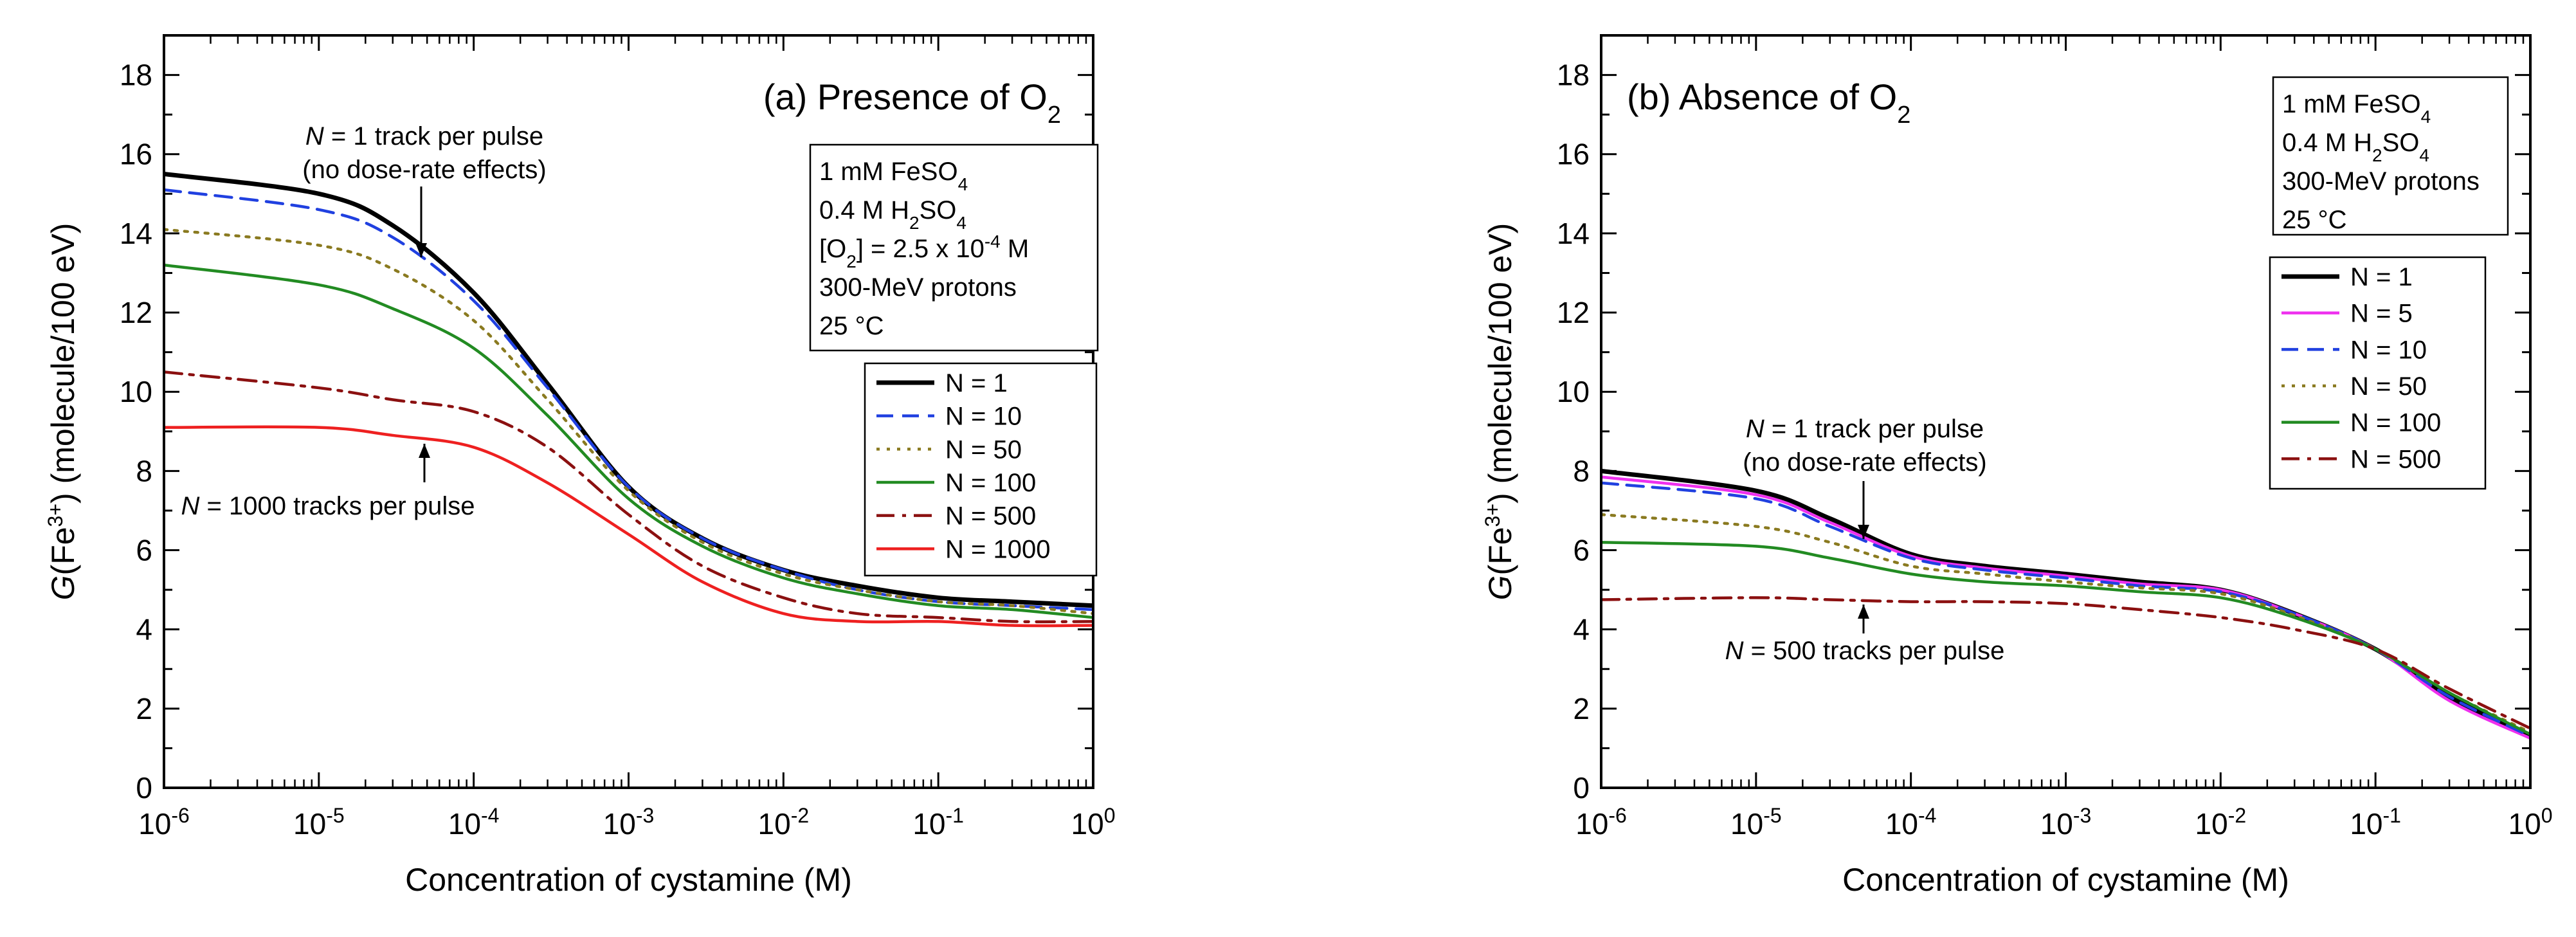 The height and width of the screenshot is (937, 2576). I want to click on conditions-box, so click(2390, 156).